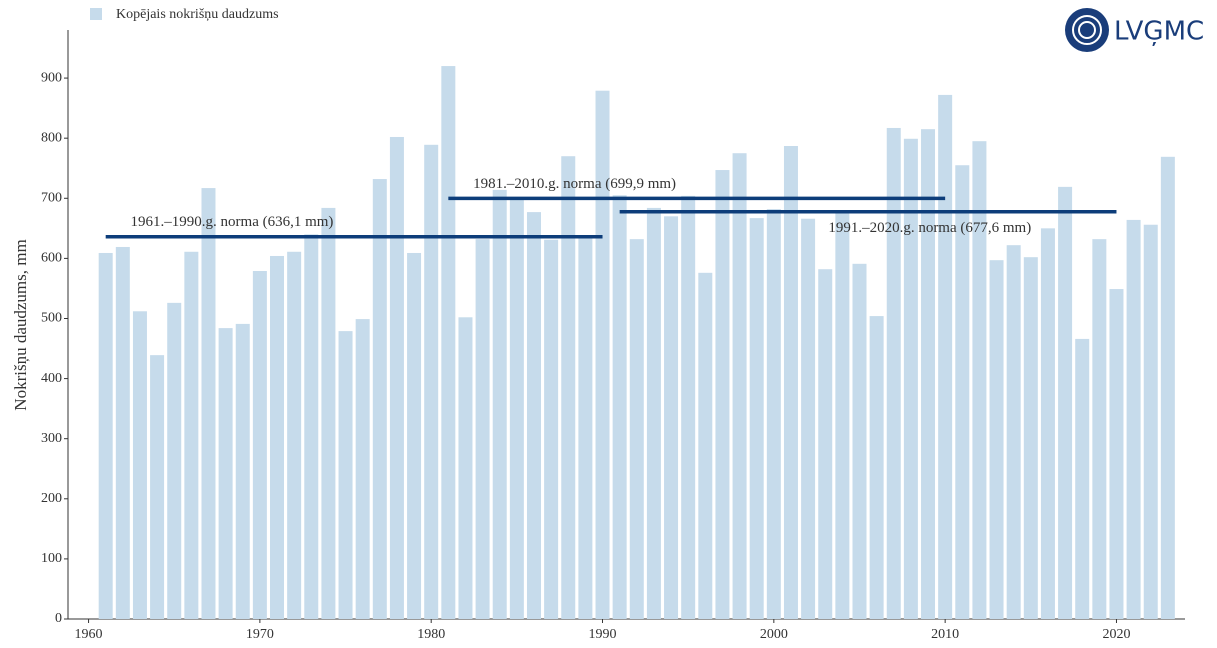 The height and width of the screenshot is (648, 1217). I want to click on y-tick-label: 500, so click(51, 318).